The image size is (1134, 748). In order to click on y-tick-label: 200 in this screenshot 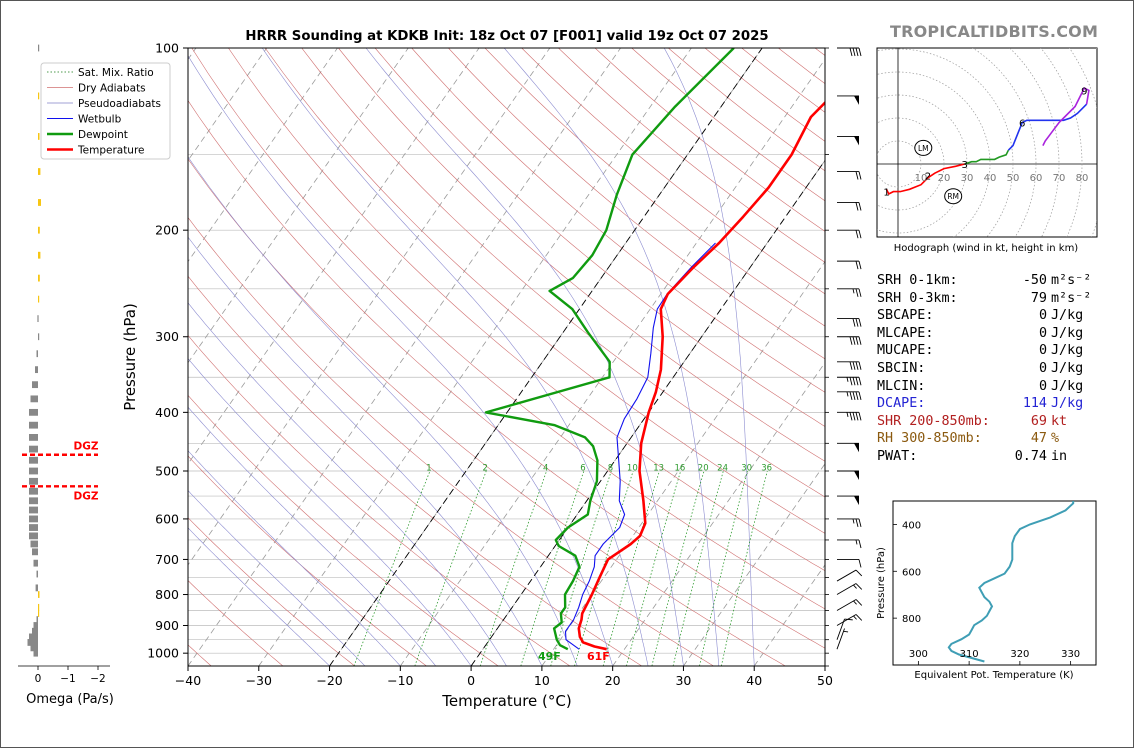, I will do `click(167, 230)`.